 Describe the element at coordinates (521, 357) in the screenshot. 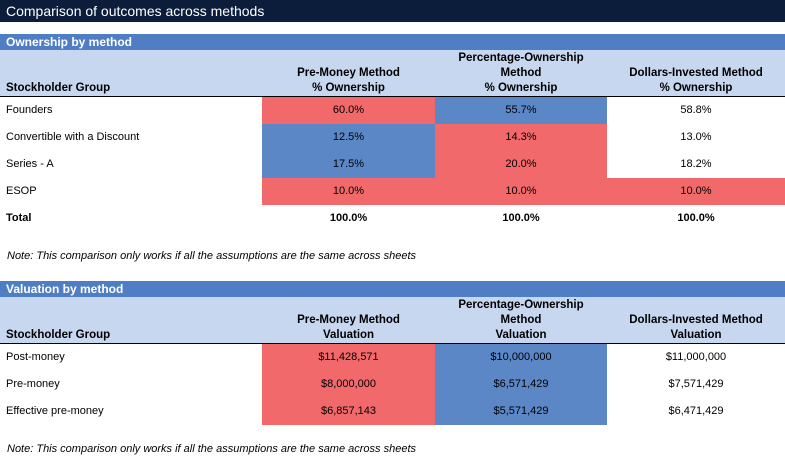

I see `value-cell: $10,000,000` at that location.